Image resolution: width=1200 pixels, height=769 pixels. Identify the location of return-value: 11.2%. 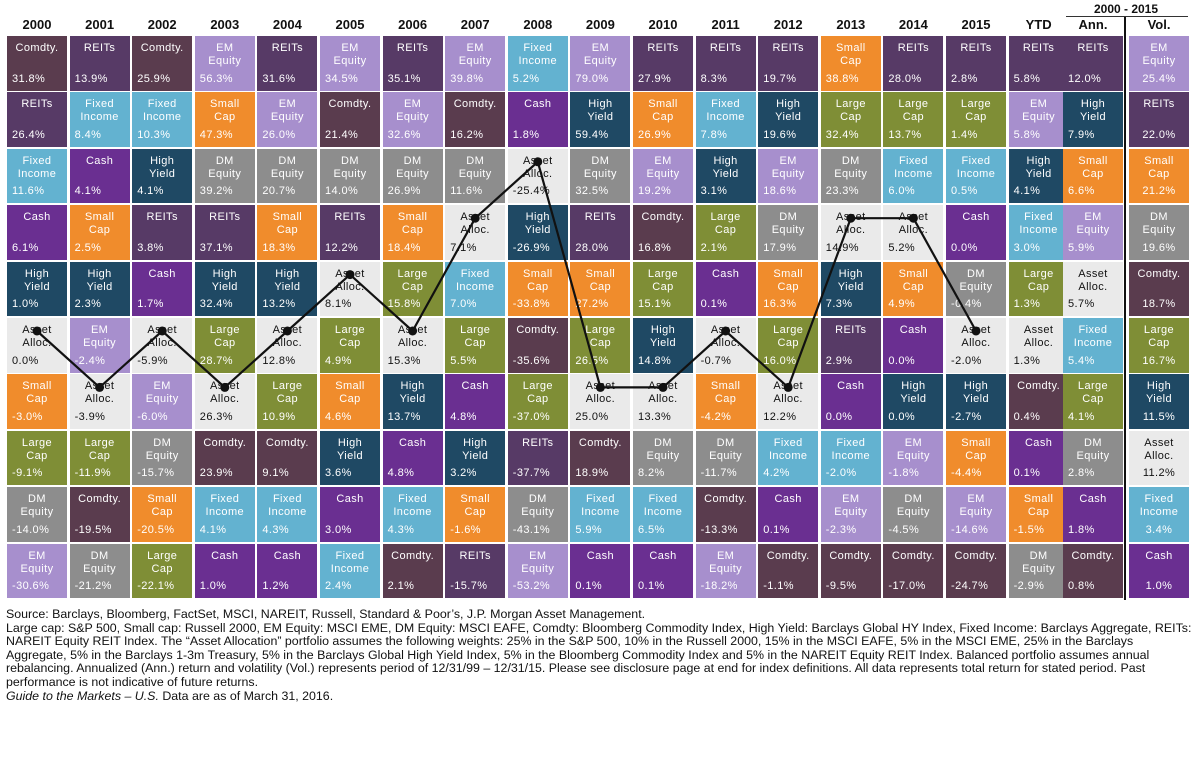
(1159, 473).